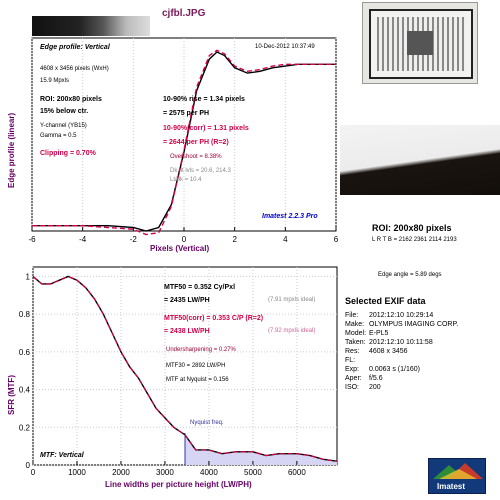 The width and height of the screenshot is (500, 500). Describe the element at coordinates (292, 300) in the screenshot. I see `mtf50-ideal: (7.91 mpxls ideal)` at that location.